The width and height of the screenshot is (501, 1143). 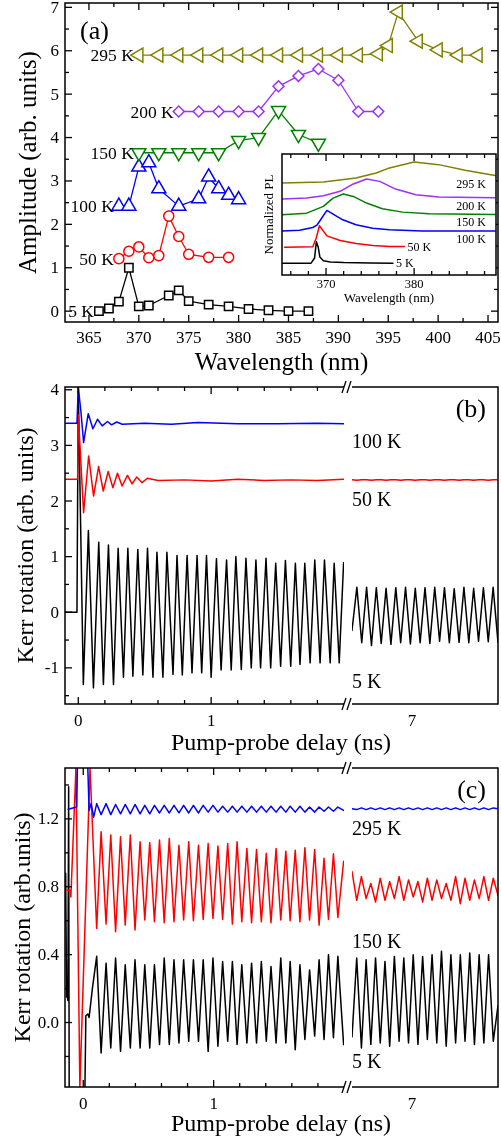 I want to click on x-tick-label: 400, so click(x=438, y=337).